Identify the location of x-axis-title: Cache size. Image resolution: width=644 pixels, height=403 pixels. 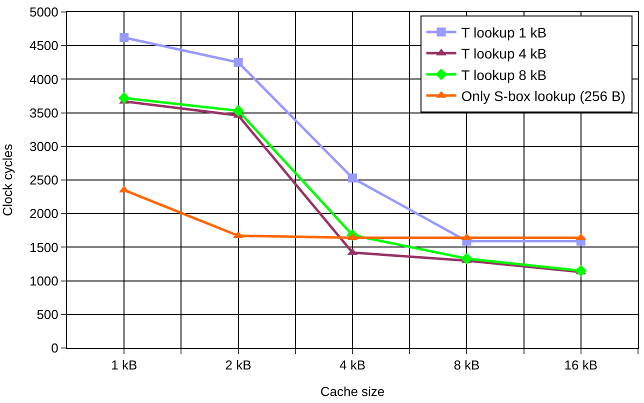
(352, 392).